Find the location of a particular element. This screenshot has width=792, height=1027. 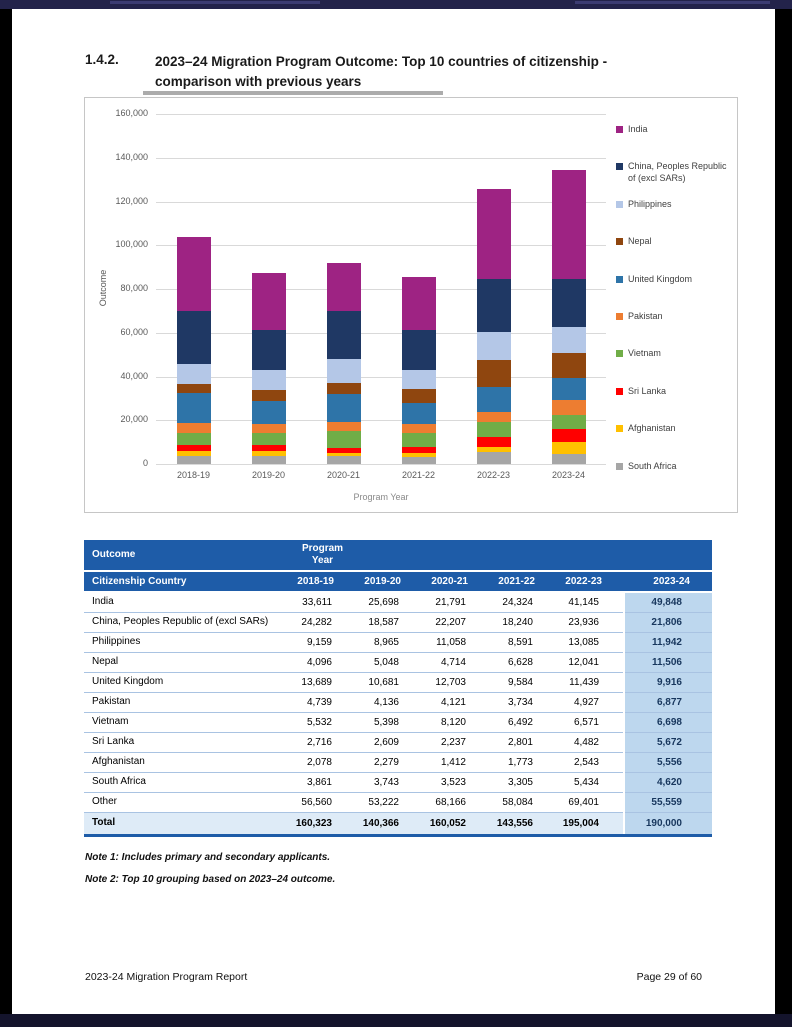

table-cell-country: Afghanistan is located at coordinates (186, 762).